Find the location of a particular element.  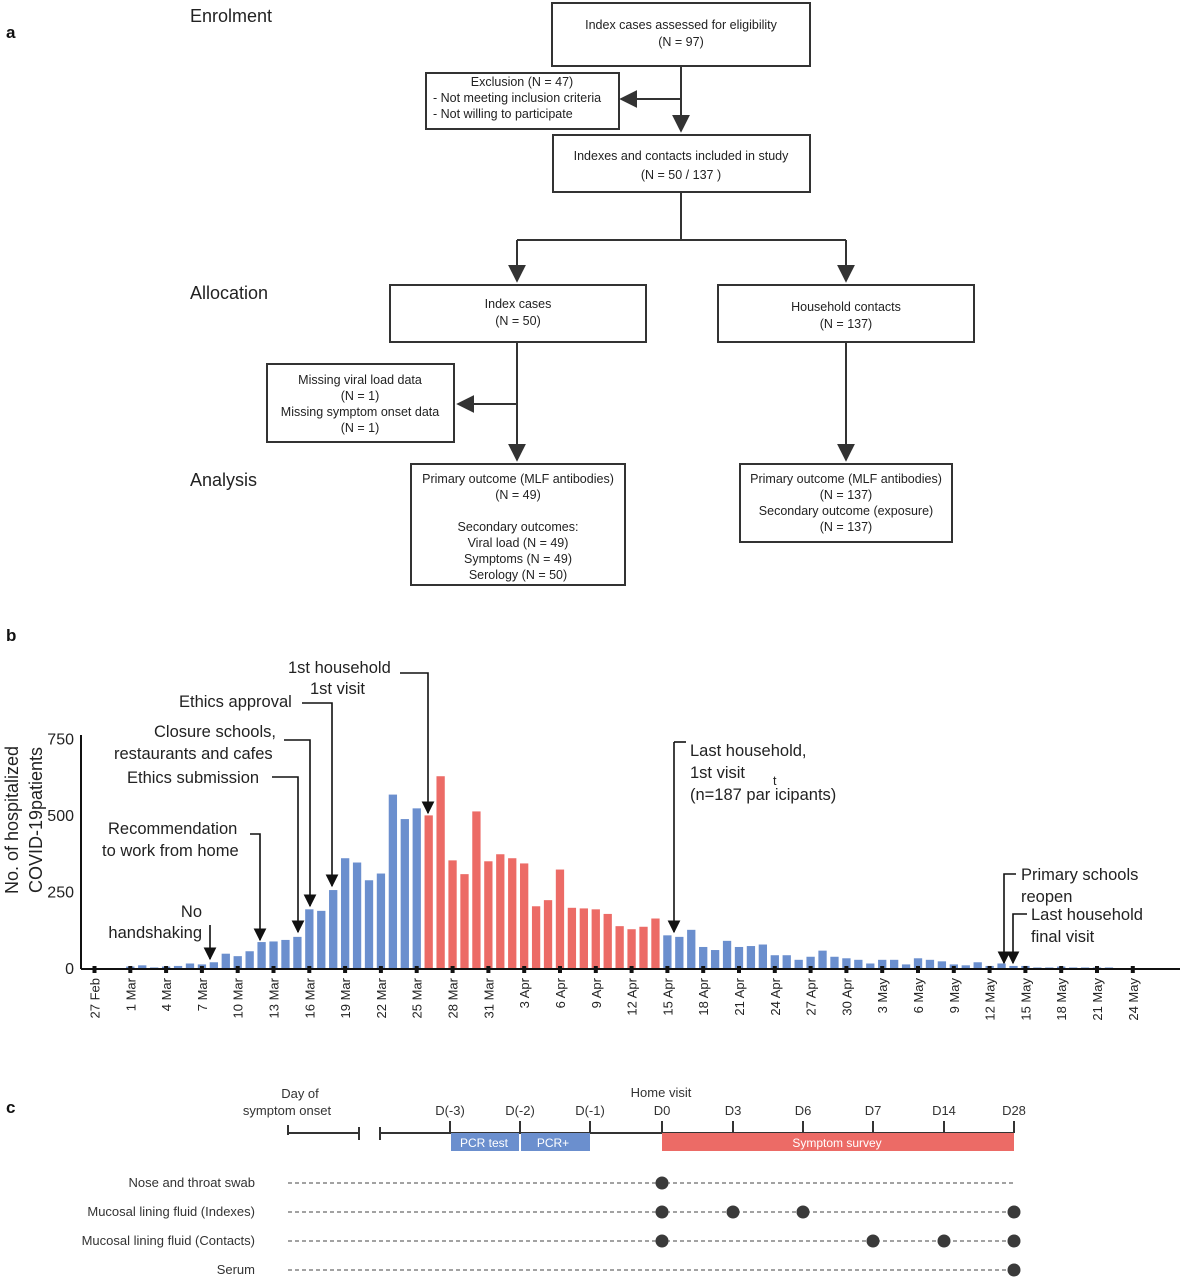

missing-line1: Missing viral load data is located at coordinates (360, 380).